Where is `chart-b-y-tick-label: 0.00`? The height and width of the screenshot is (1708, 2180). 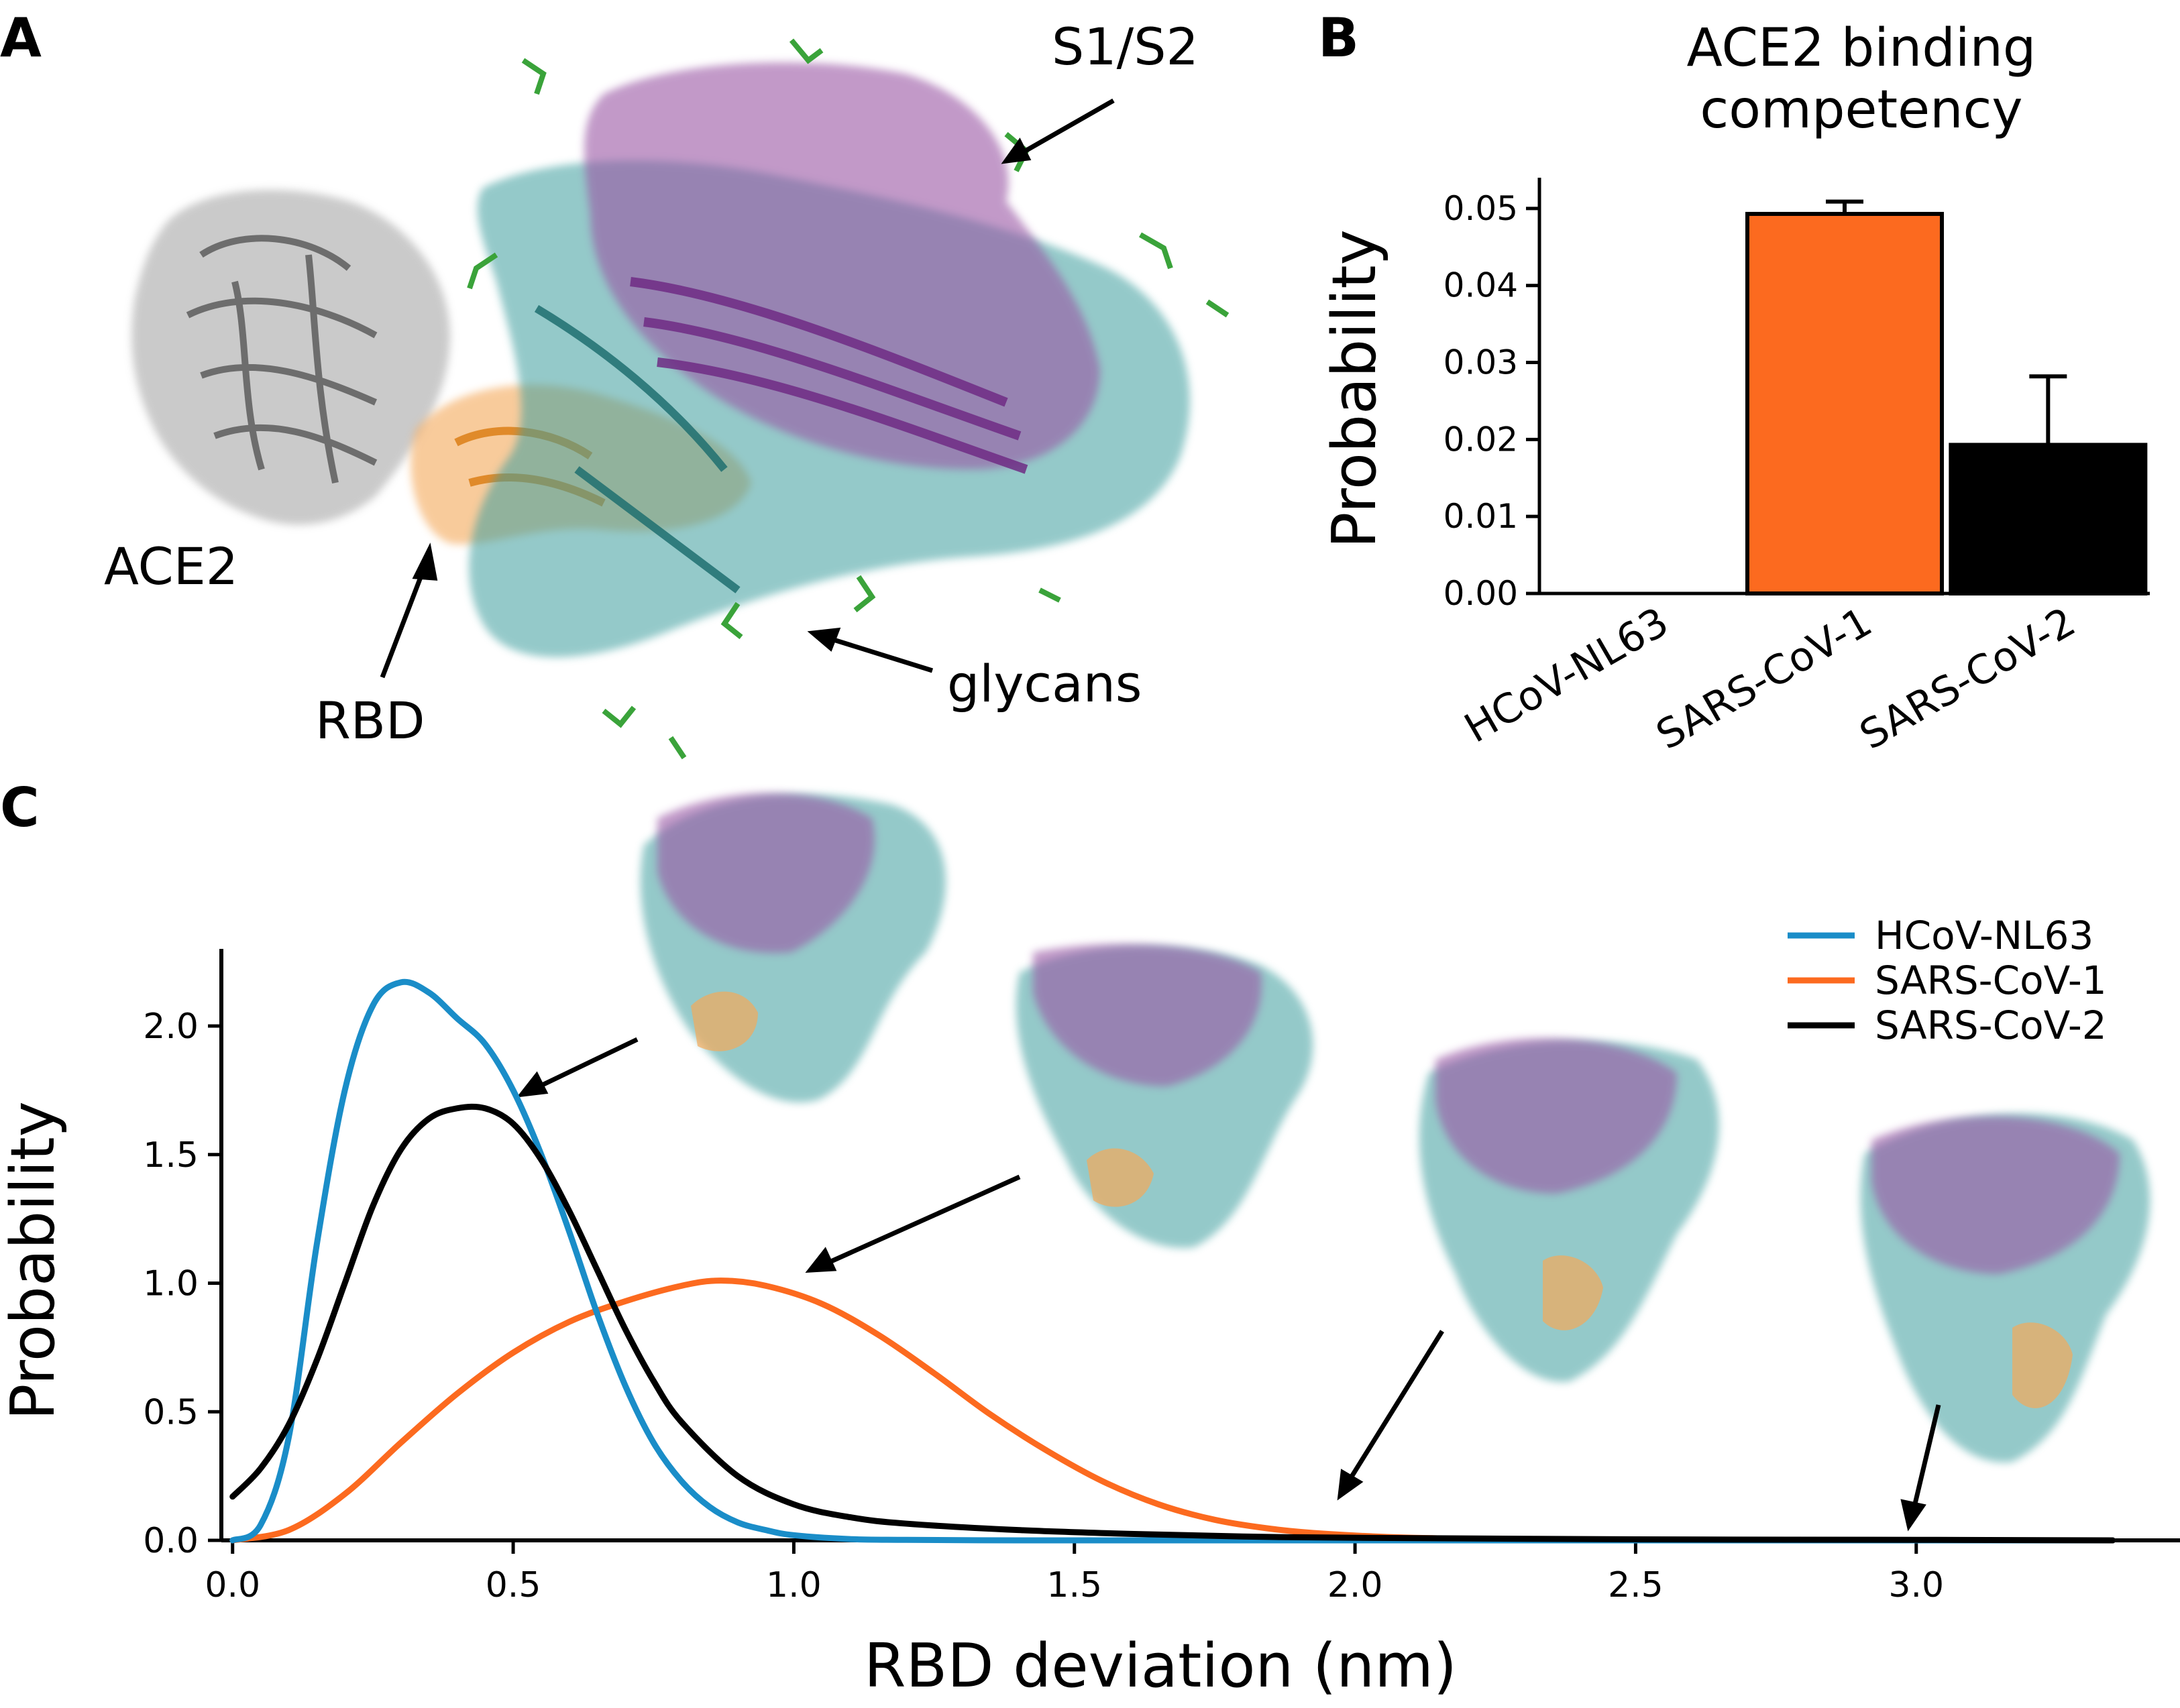 chart-b-y-tick-label: 0.00 is located at coordinates (1481, 593).